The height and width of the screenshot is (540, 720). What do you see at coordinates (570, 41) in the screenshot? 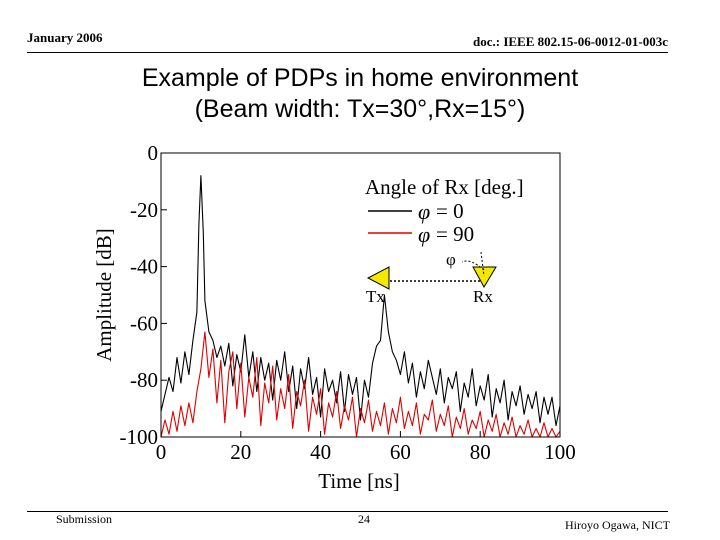
I see `header-doc-id: doc.: IEEE 802.15-06-0012-01-003c` at bounding box center [570, 41].